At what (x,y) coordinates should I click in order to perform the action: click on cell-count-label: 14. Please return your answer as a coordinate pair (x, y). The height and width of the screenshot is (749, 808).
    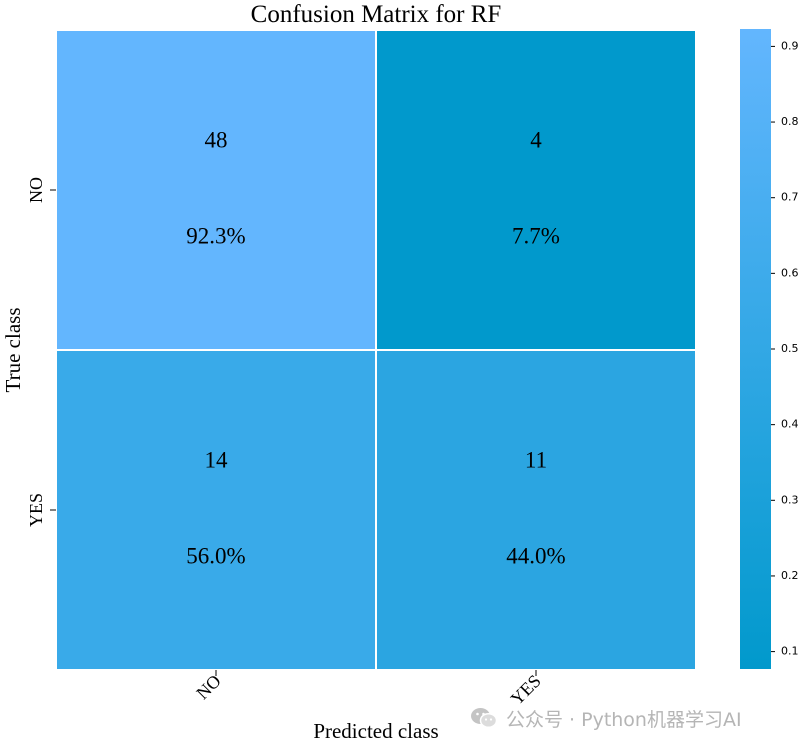
    Looking at the image, I should click on (217, 459).